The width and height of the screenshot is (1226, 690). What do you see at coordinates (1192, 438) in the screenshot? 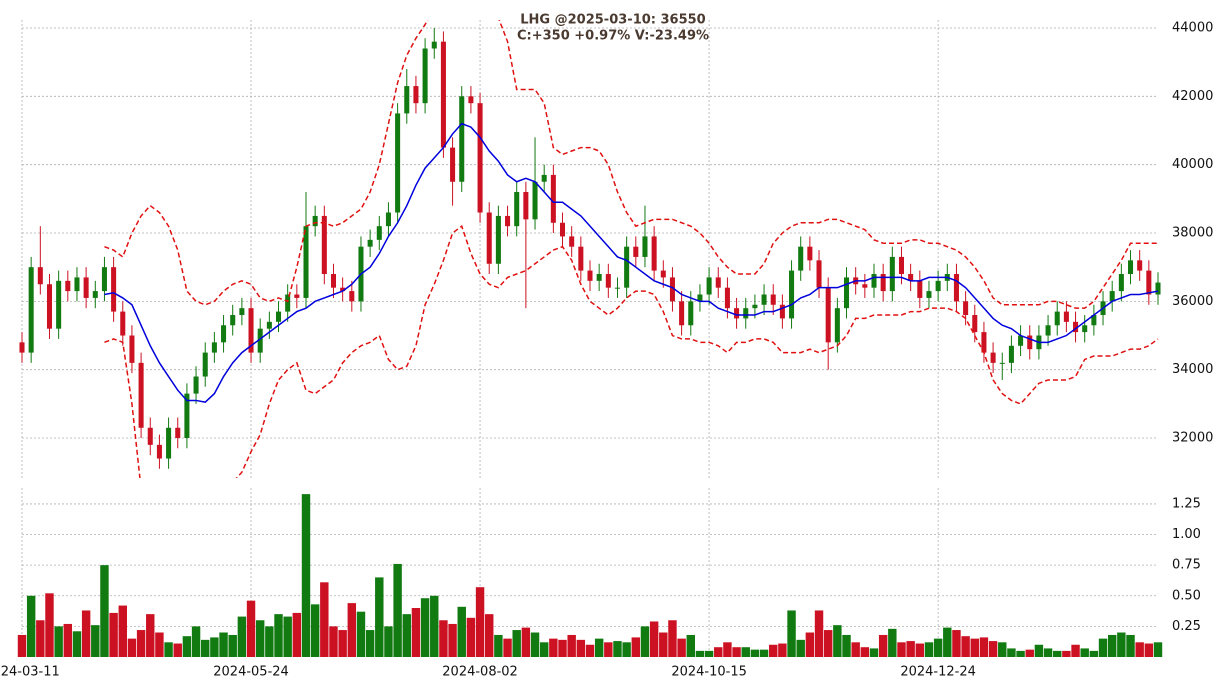
I see `y-tick-label: 32000` at bounding box center [1192, 438].